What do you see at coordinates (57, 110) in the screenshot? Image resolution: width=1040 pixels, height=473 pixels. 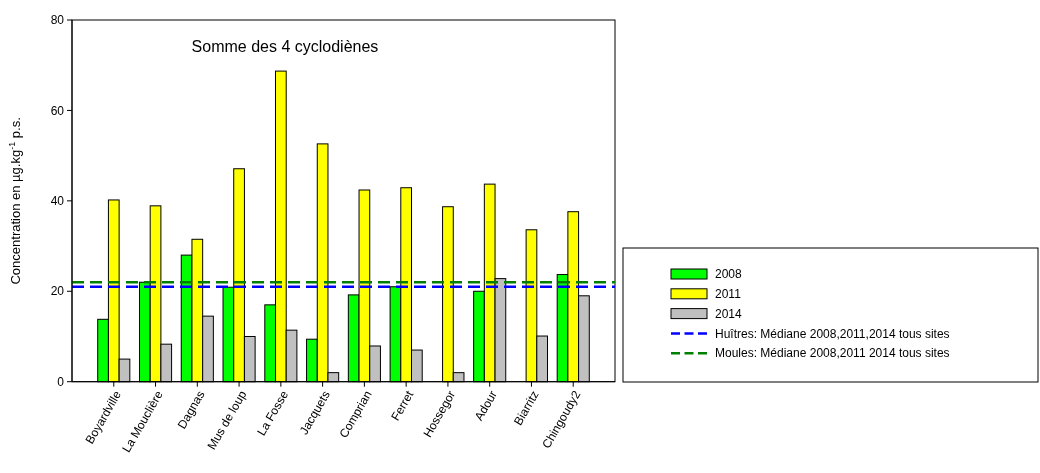 I see `y-tick-label: 60` at bounding box center [57, 110].